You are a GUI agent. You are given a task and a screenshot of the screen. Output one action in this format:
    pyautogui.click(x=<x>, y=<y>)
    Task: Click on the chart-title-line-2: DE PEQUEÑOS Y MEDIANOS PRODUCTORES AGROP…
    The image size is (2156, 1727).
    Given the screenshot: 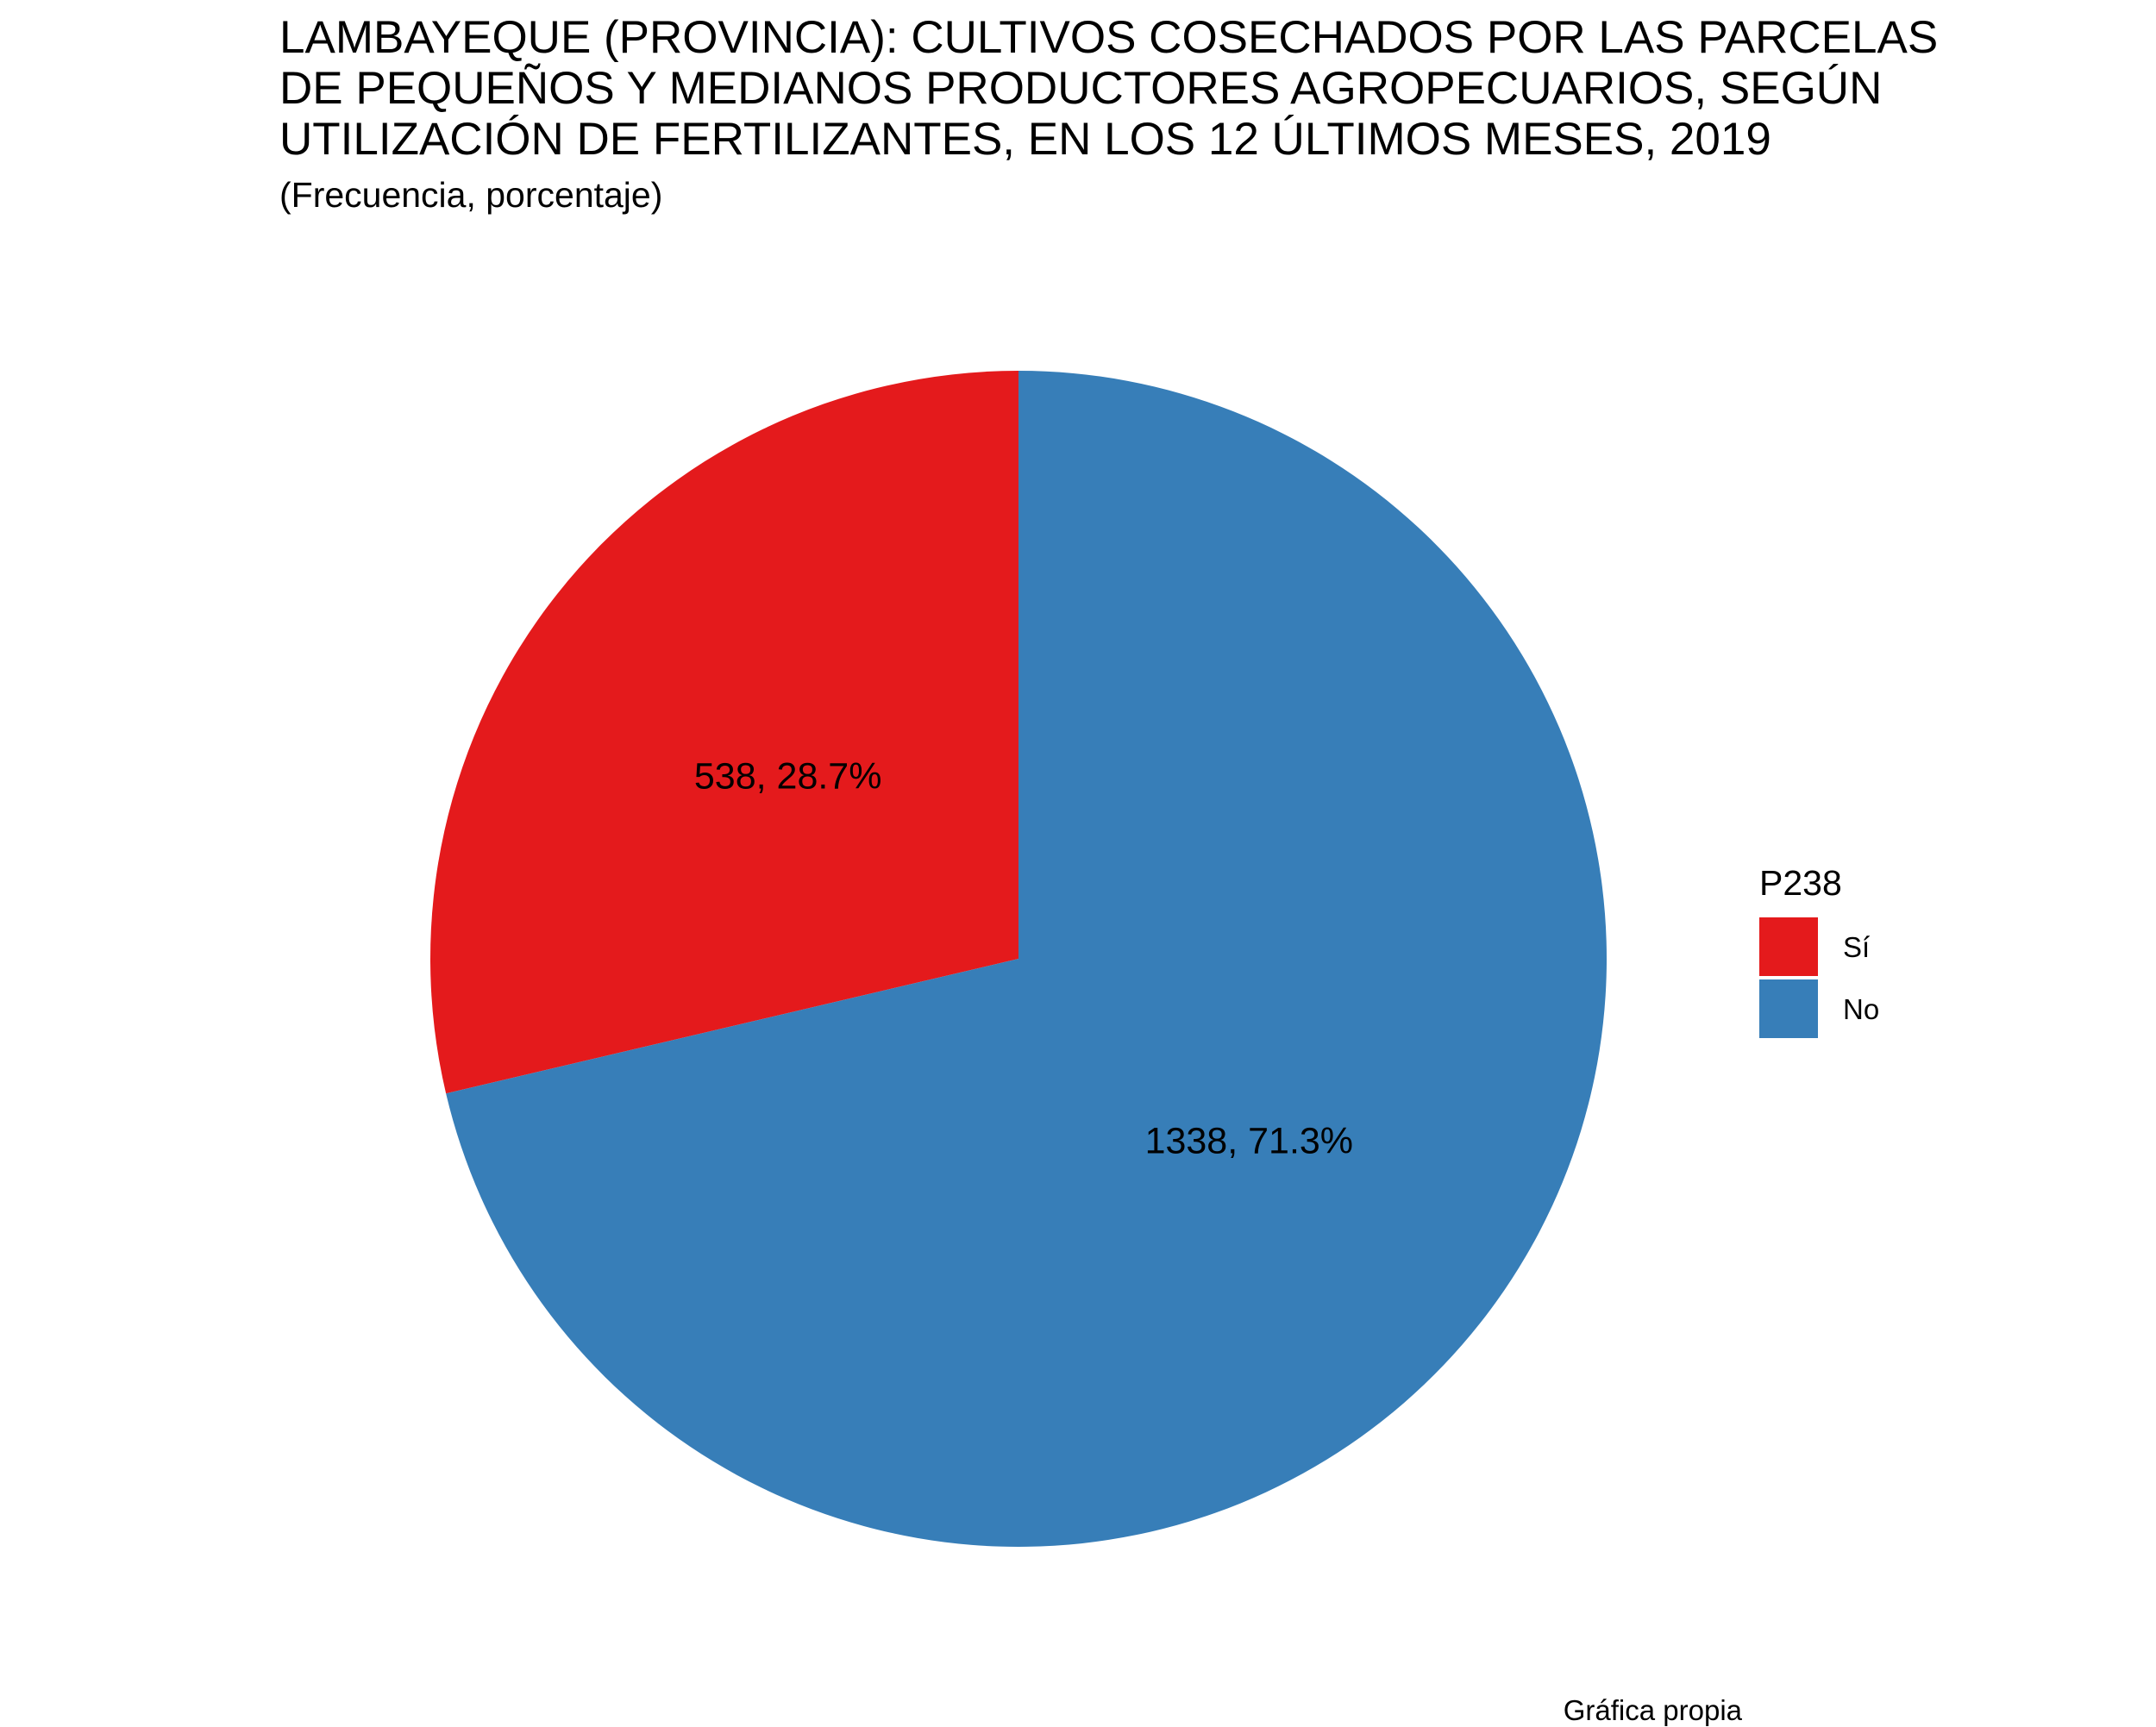 What is the action you would take?
    pyautogui.click(x=1081, y=88)
    